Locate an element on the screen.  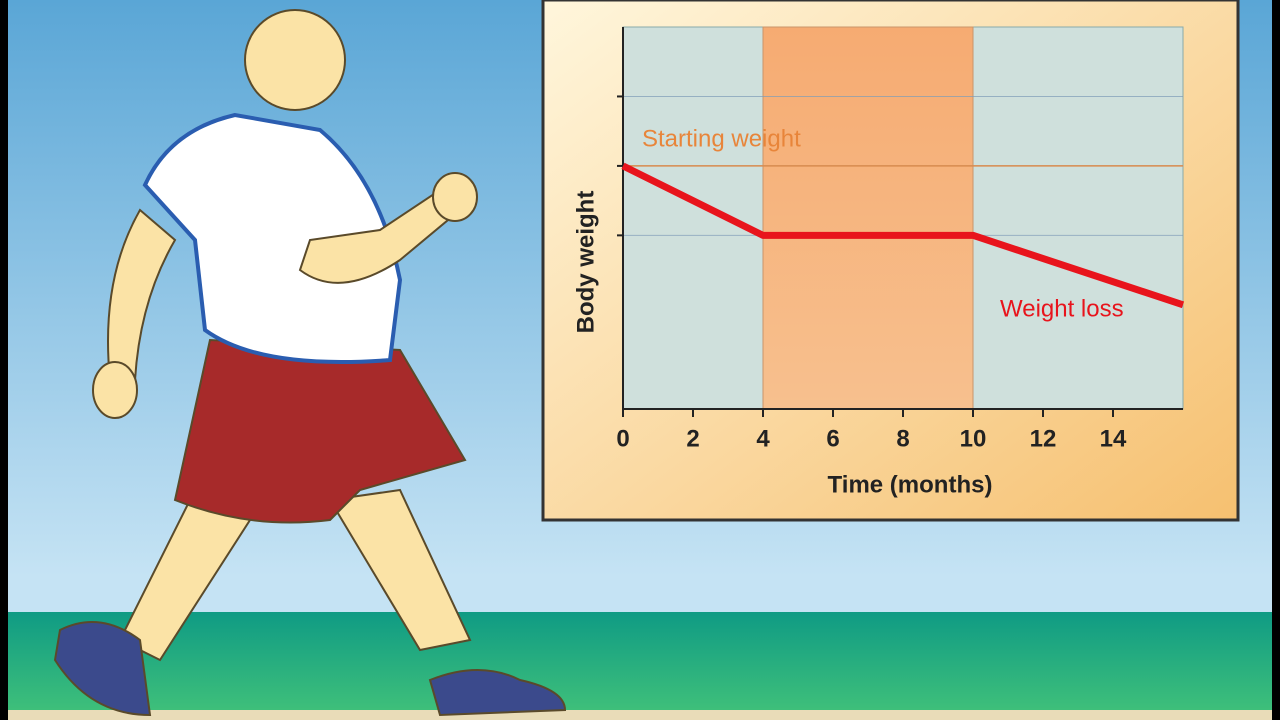
y-axis-label: Body weight is located at coordinates (585, 262).